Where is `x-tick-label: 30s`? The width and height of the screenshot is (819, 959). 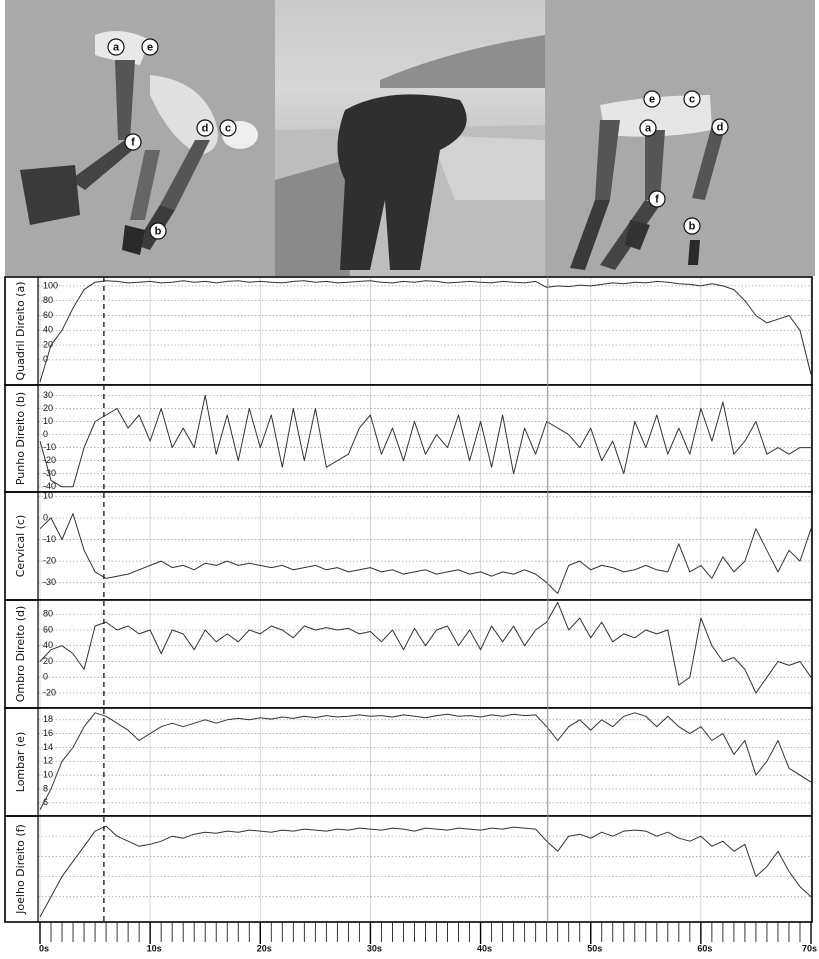 x-tick-label: 30s is located at coordinates (374, 948).